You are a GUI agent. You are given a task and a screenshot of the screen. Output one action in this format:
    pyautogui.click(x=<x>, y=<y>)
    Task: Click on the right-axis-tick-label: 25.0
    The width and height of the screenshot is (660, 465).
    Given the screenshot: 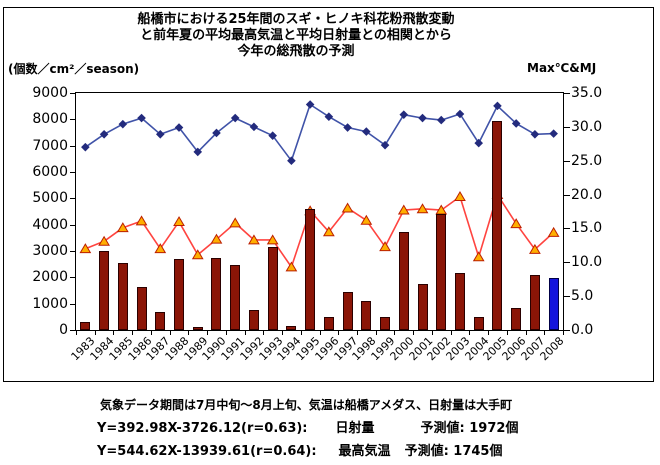 What is the action you would take?
    pyautogui.click(x=587, y=160)
    